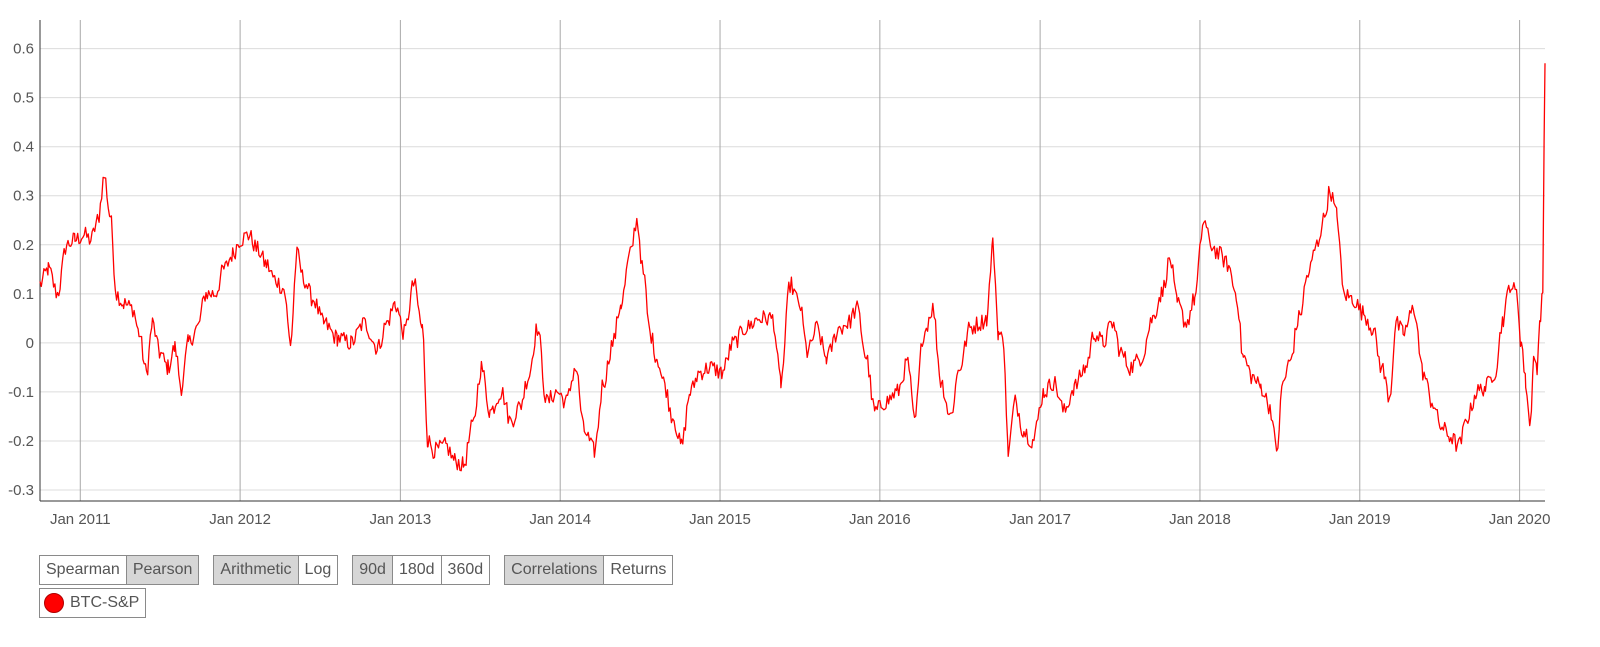 The width and height of the screenshot is (1600, 647). I want to click on legend-label: BTC-S&P, so click(105, 602).